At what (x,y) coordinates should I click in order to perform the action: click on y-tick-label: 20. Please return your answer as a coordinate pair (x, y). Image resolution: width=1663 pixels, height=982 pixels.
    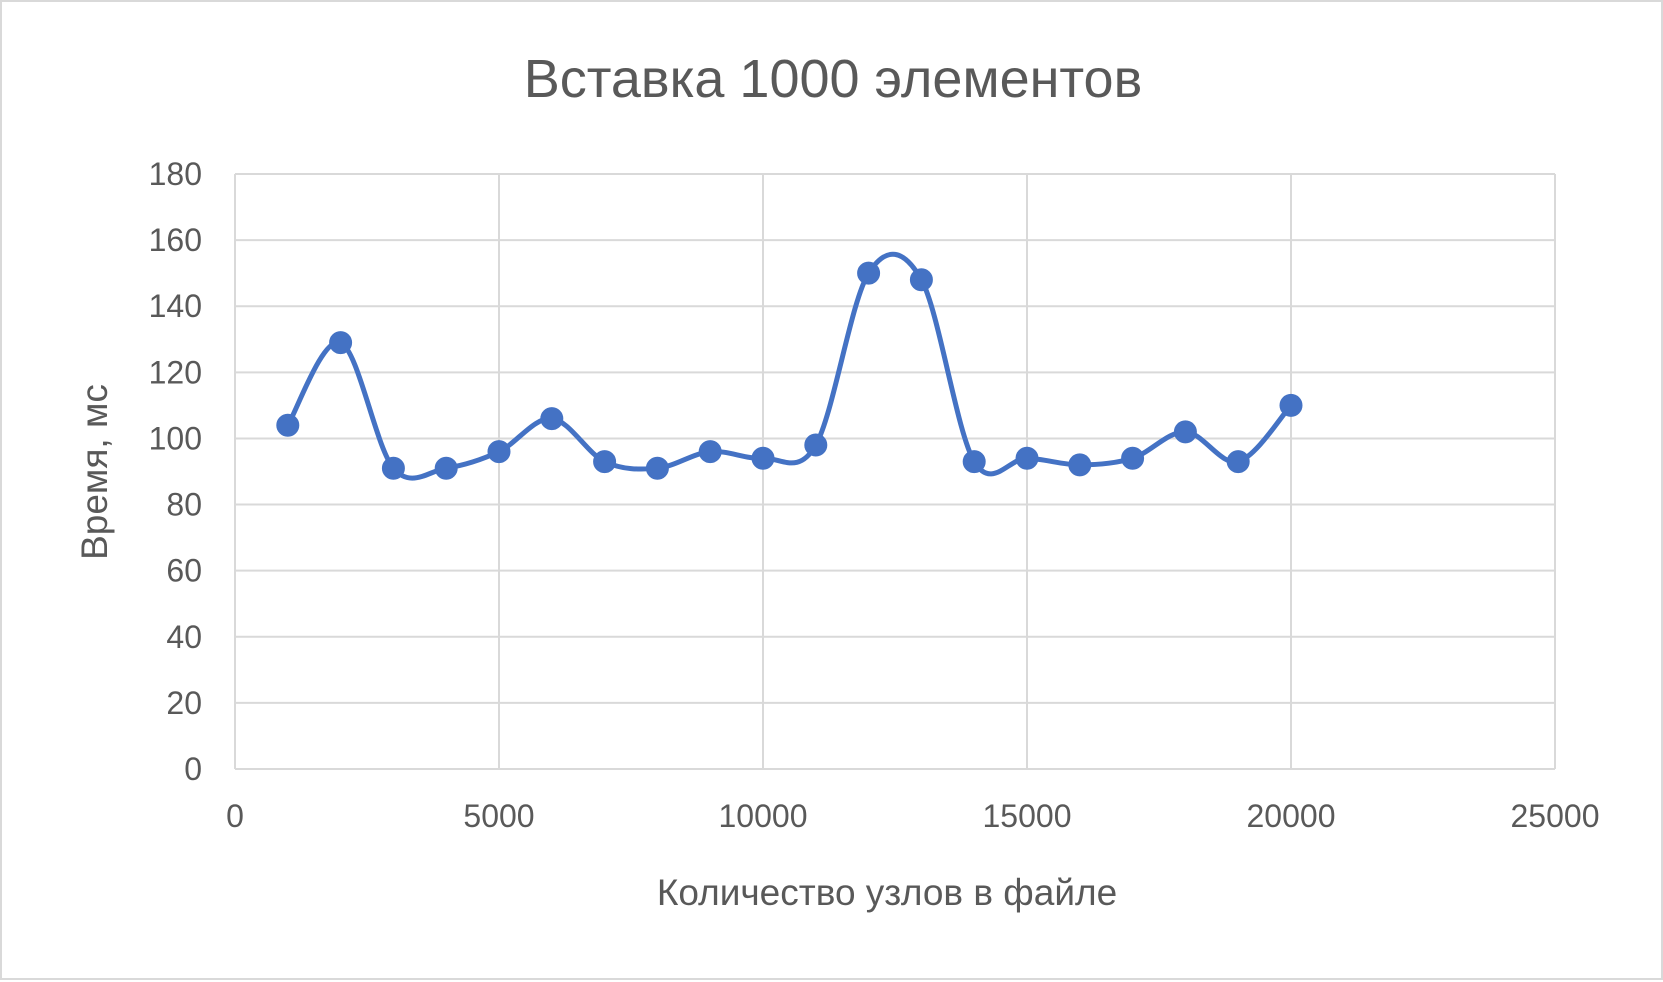
    Looking at the image, I should click on (184, 703).